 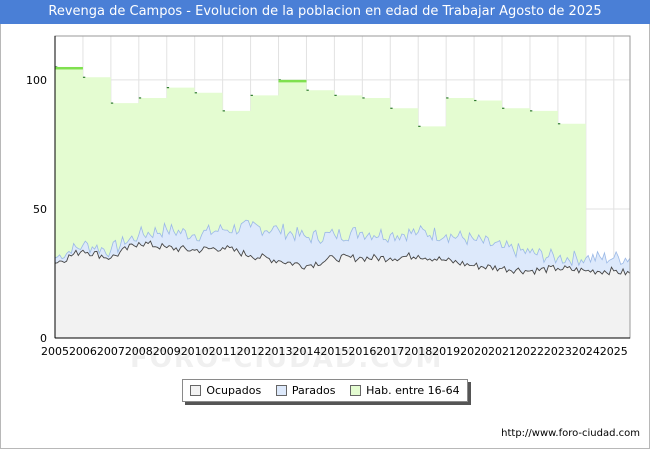 I want to click on x-tick-label-2024: 2024, so click(x=586, y=351).